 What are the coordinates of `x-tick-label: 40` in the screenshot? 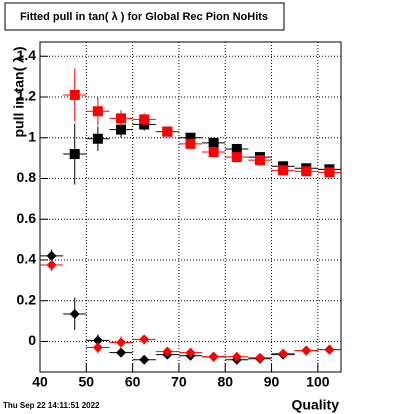 It's located at (40, 382).